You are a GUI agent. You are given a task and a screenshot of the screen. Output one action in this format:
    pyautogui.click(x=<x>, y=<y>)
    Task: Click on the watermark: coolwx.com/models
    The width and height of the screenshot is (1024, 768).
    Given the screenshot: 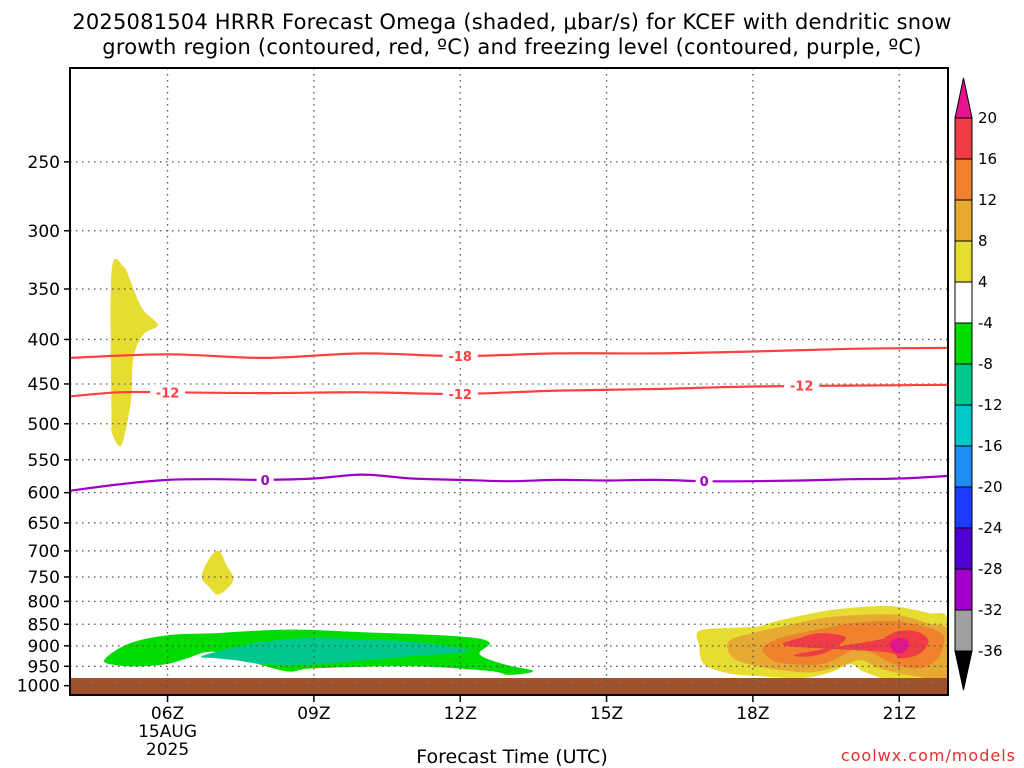 What is the action you would take?
    pyautogui.click(x=928, y=755)
    